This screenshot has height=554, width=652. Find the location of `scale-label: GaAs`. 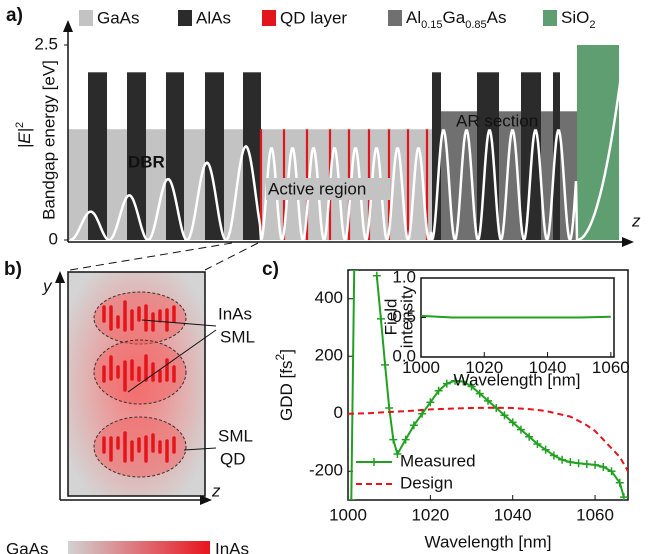

scale-label: GaAs is located at coordinates (27, 546).